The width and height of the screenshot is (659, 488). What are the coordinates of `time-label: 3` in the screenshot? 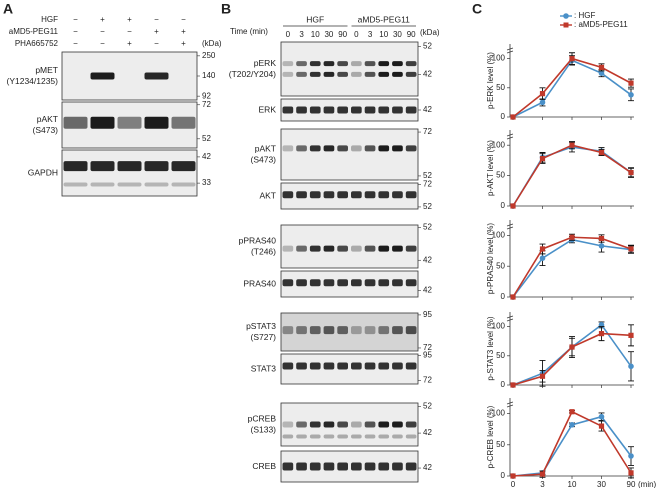 It's located at (370, 34).